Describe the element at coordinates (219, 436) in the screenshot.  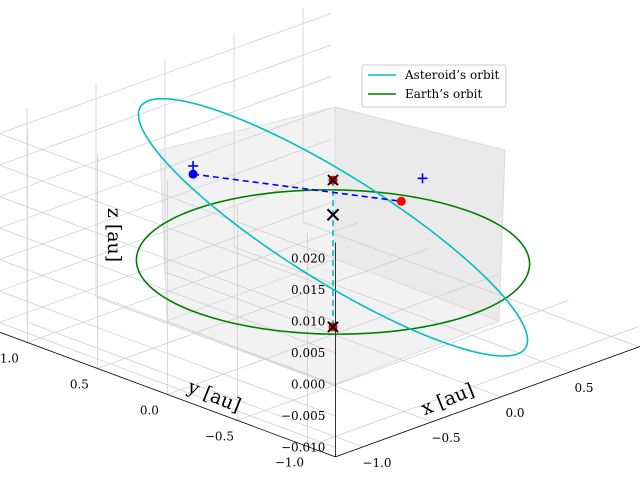
I see `y-tick-label: −0.5` at that location.